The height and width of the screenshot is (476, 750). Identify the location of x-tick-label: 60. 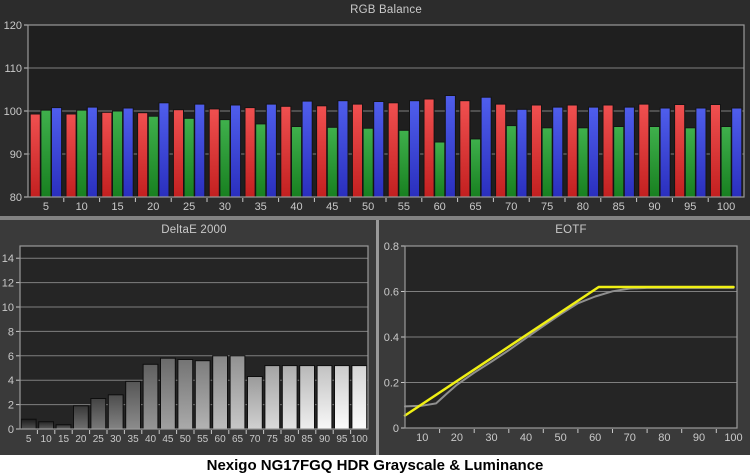
(440, 207).